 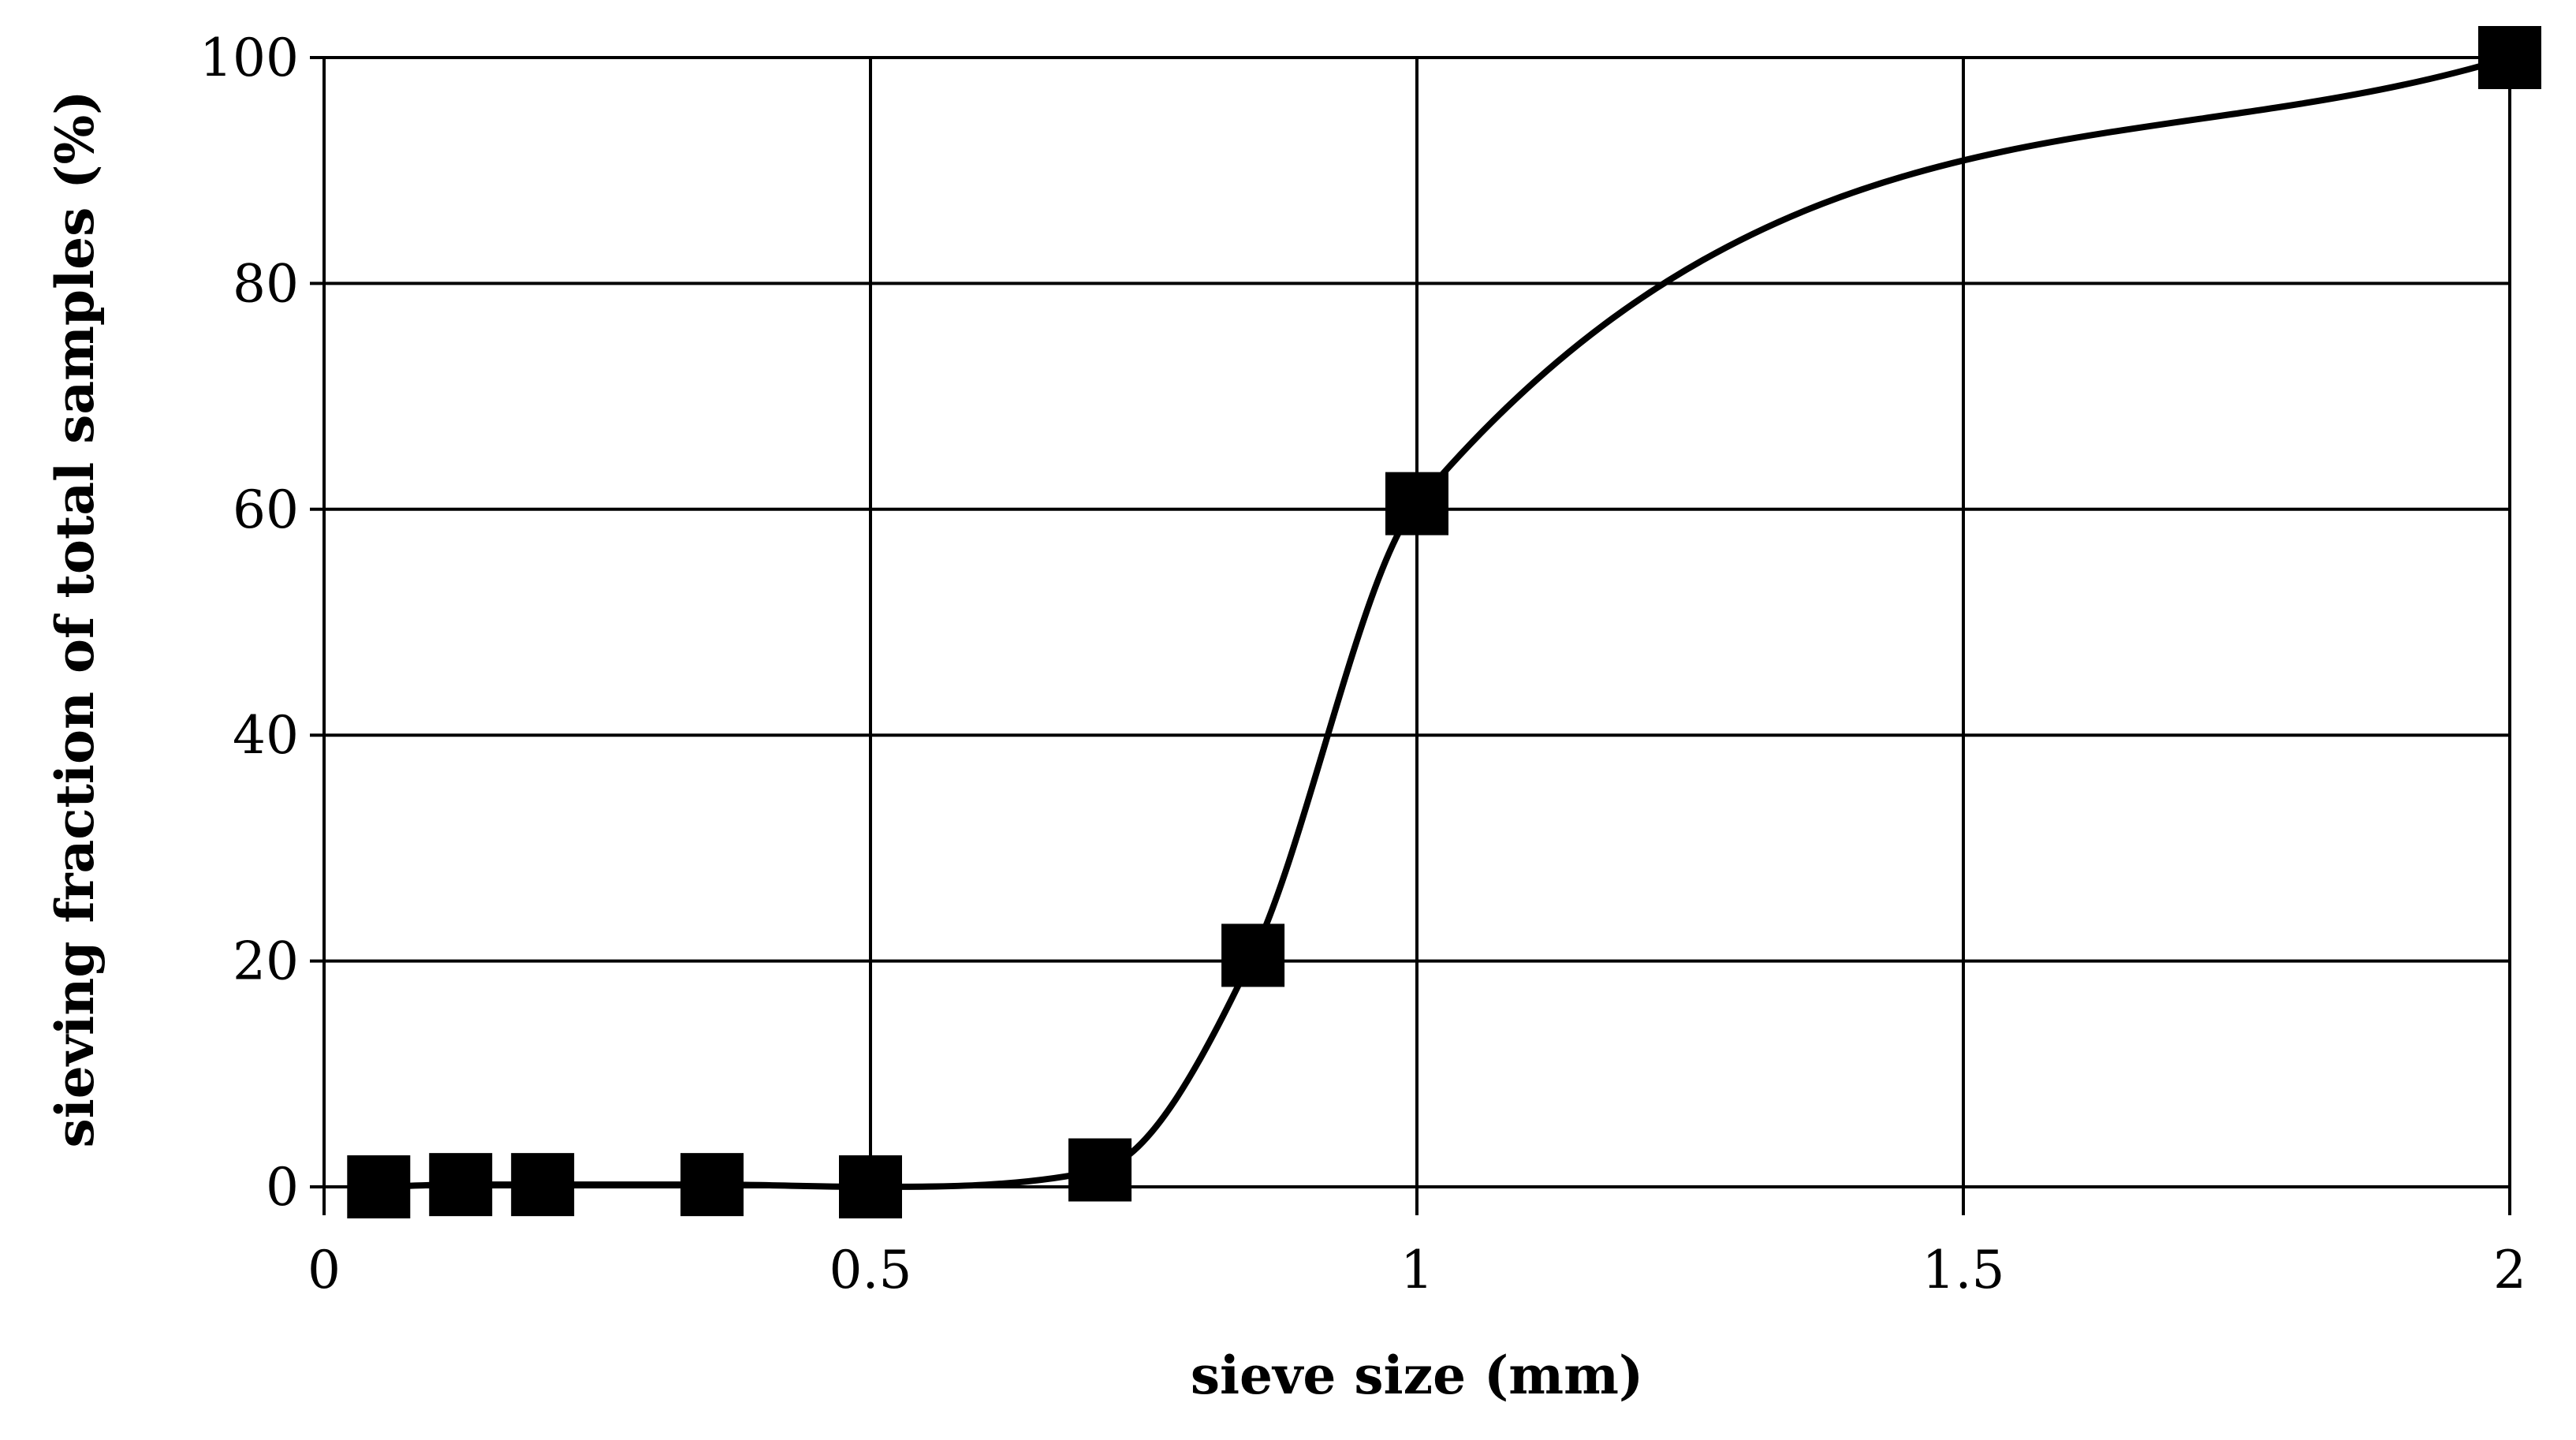 I want to click on y-tick-label: 60, so click(x=266, y=509).